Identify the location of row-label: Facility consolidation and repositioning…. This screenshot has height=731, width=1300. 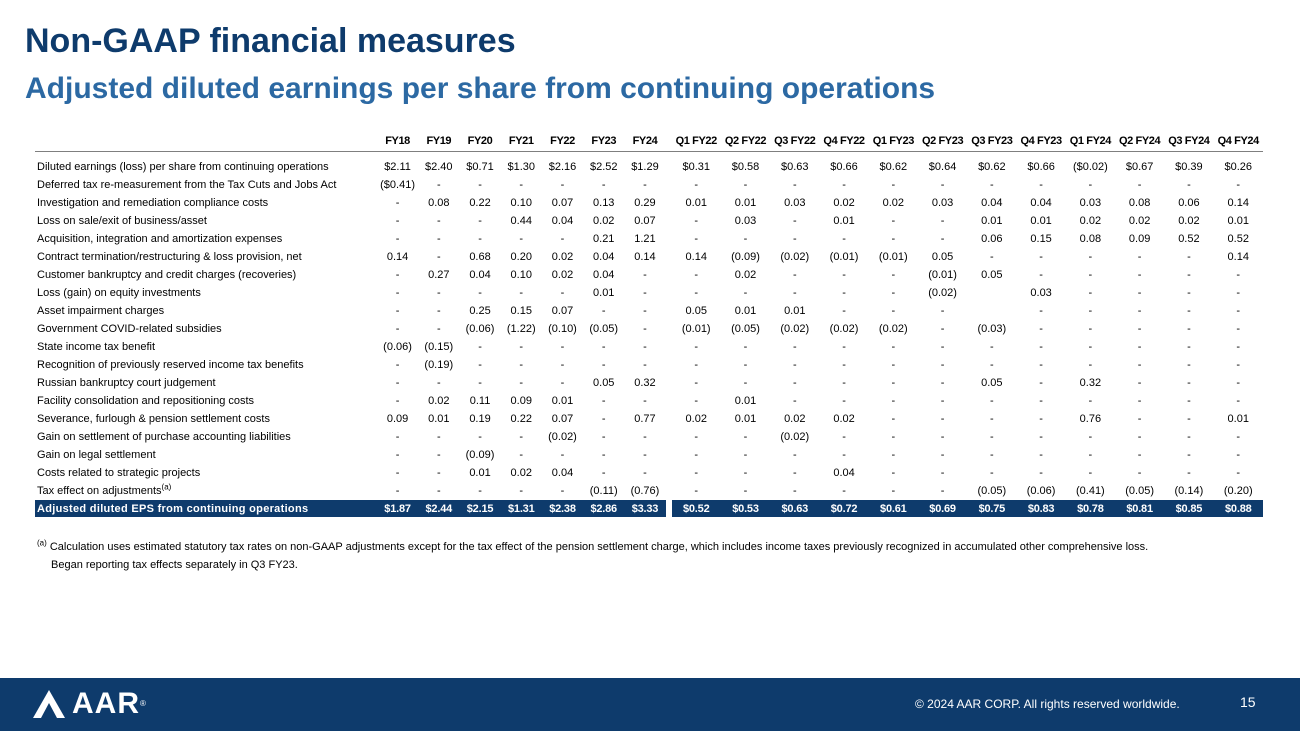
(146, 401).